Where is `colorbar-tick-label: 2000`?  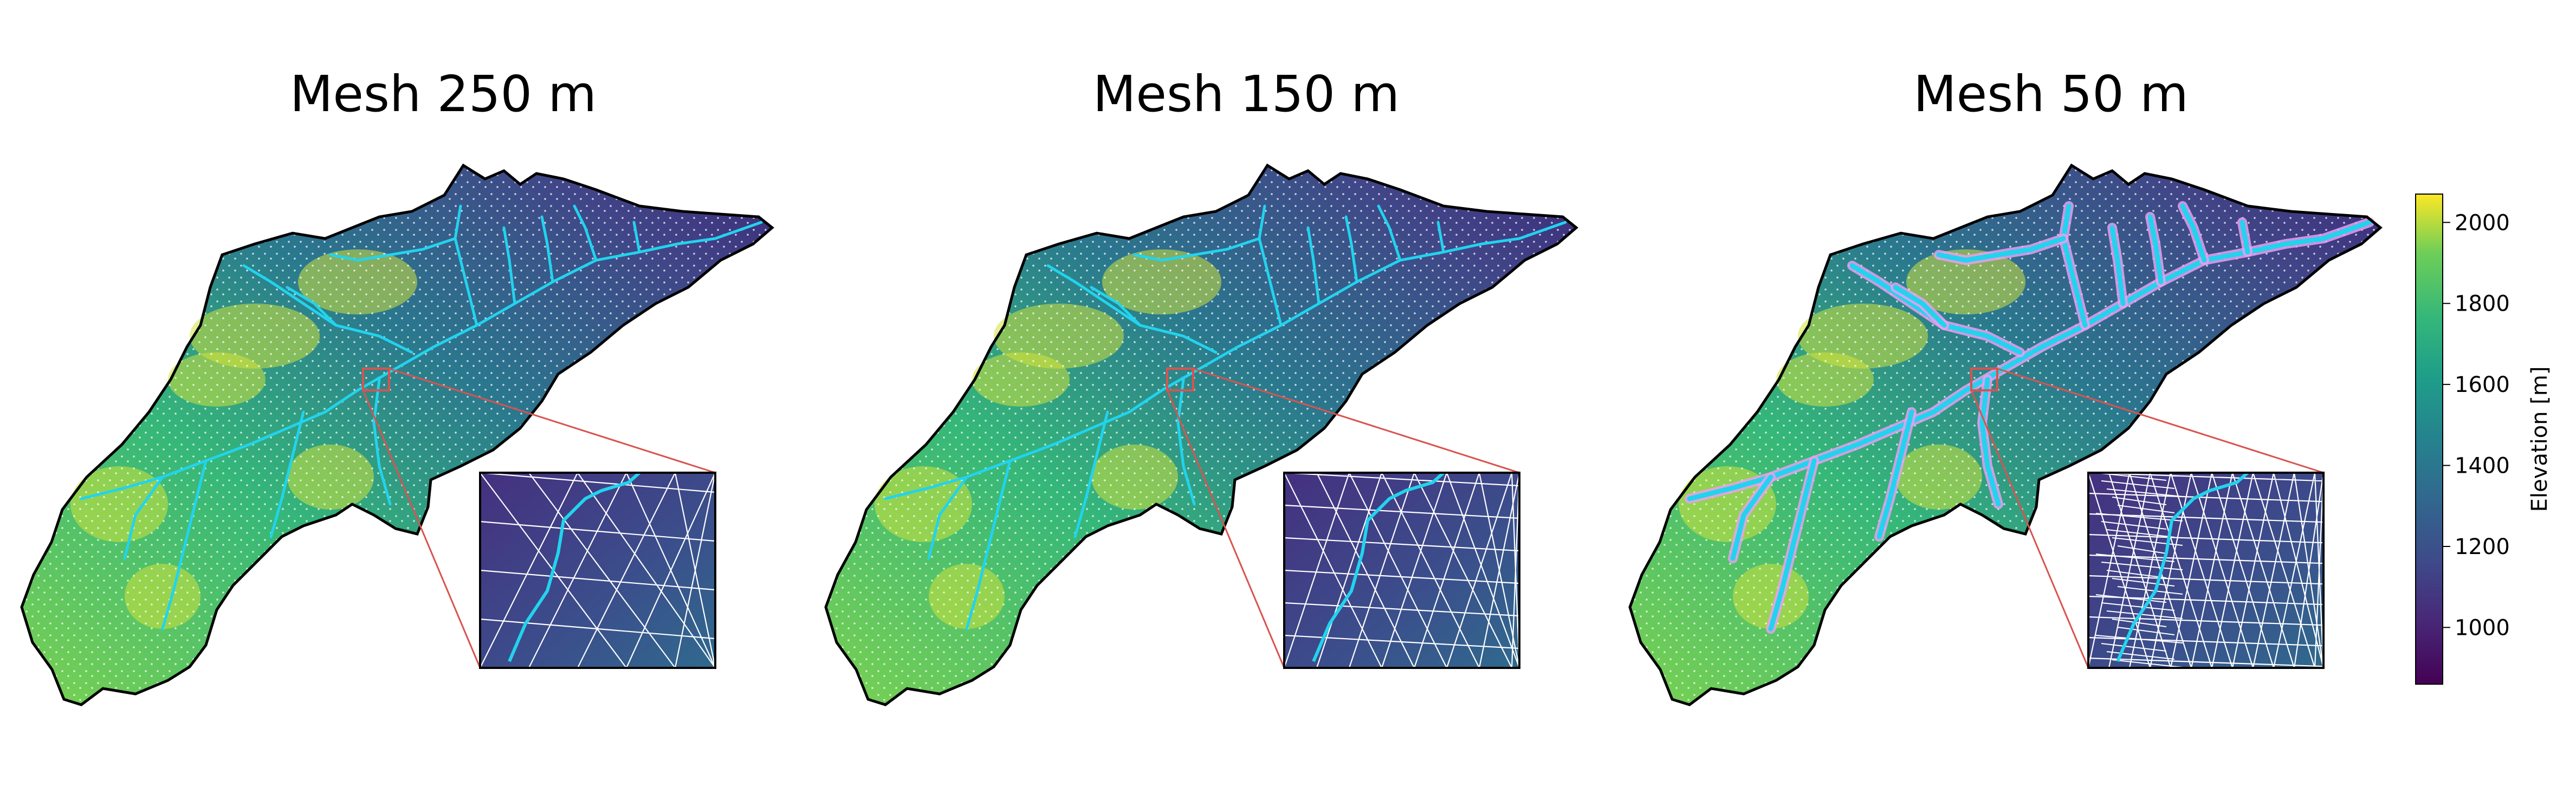
colorbar-tick-label: 2000 is located at coordinates (2482, 222).